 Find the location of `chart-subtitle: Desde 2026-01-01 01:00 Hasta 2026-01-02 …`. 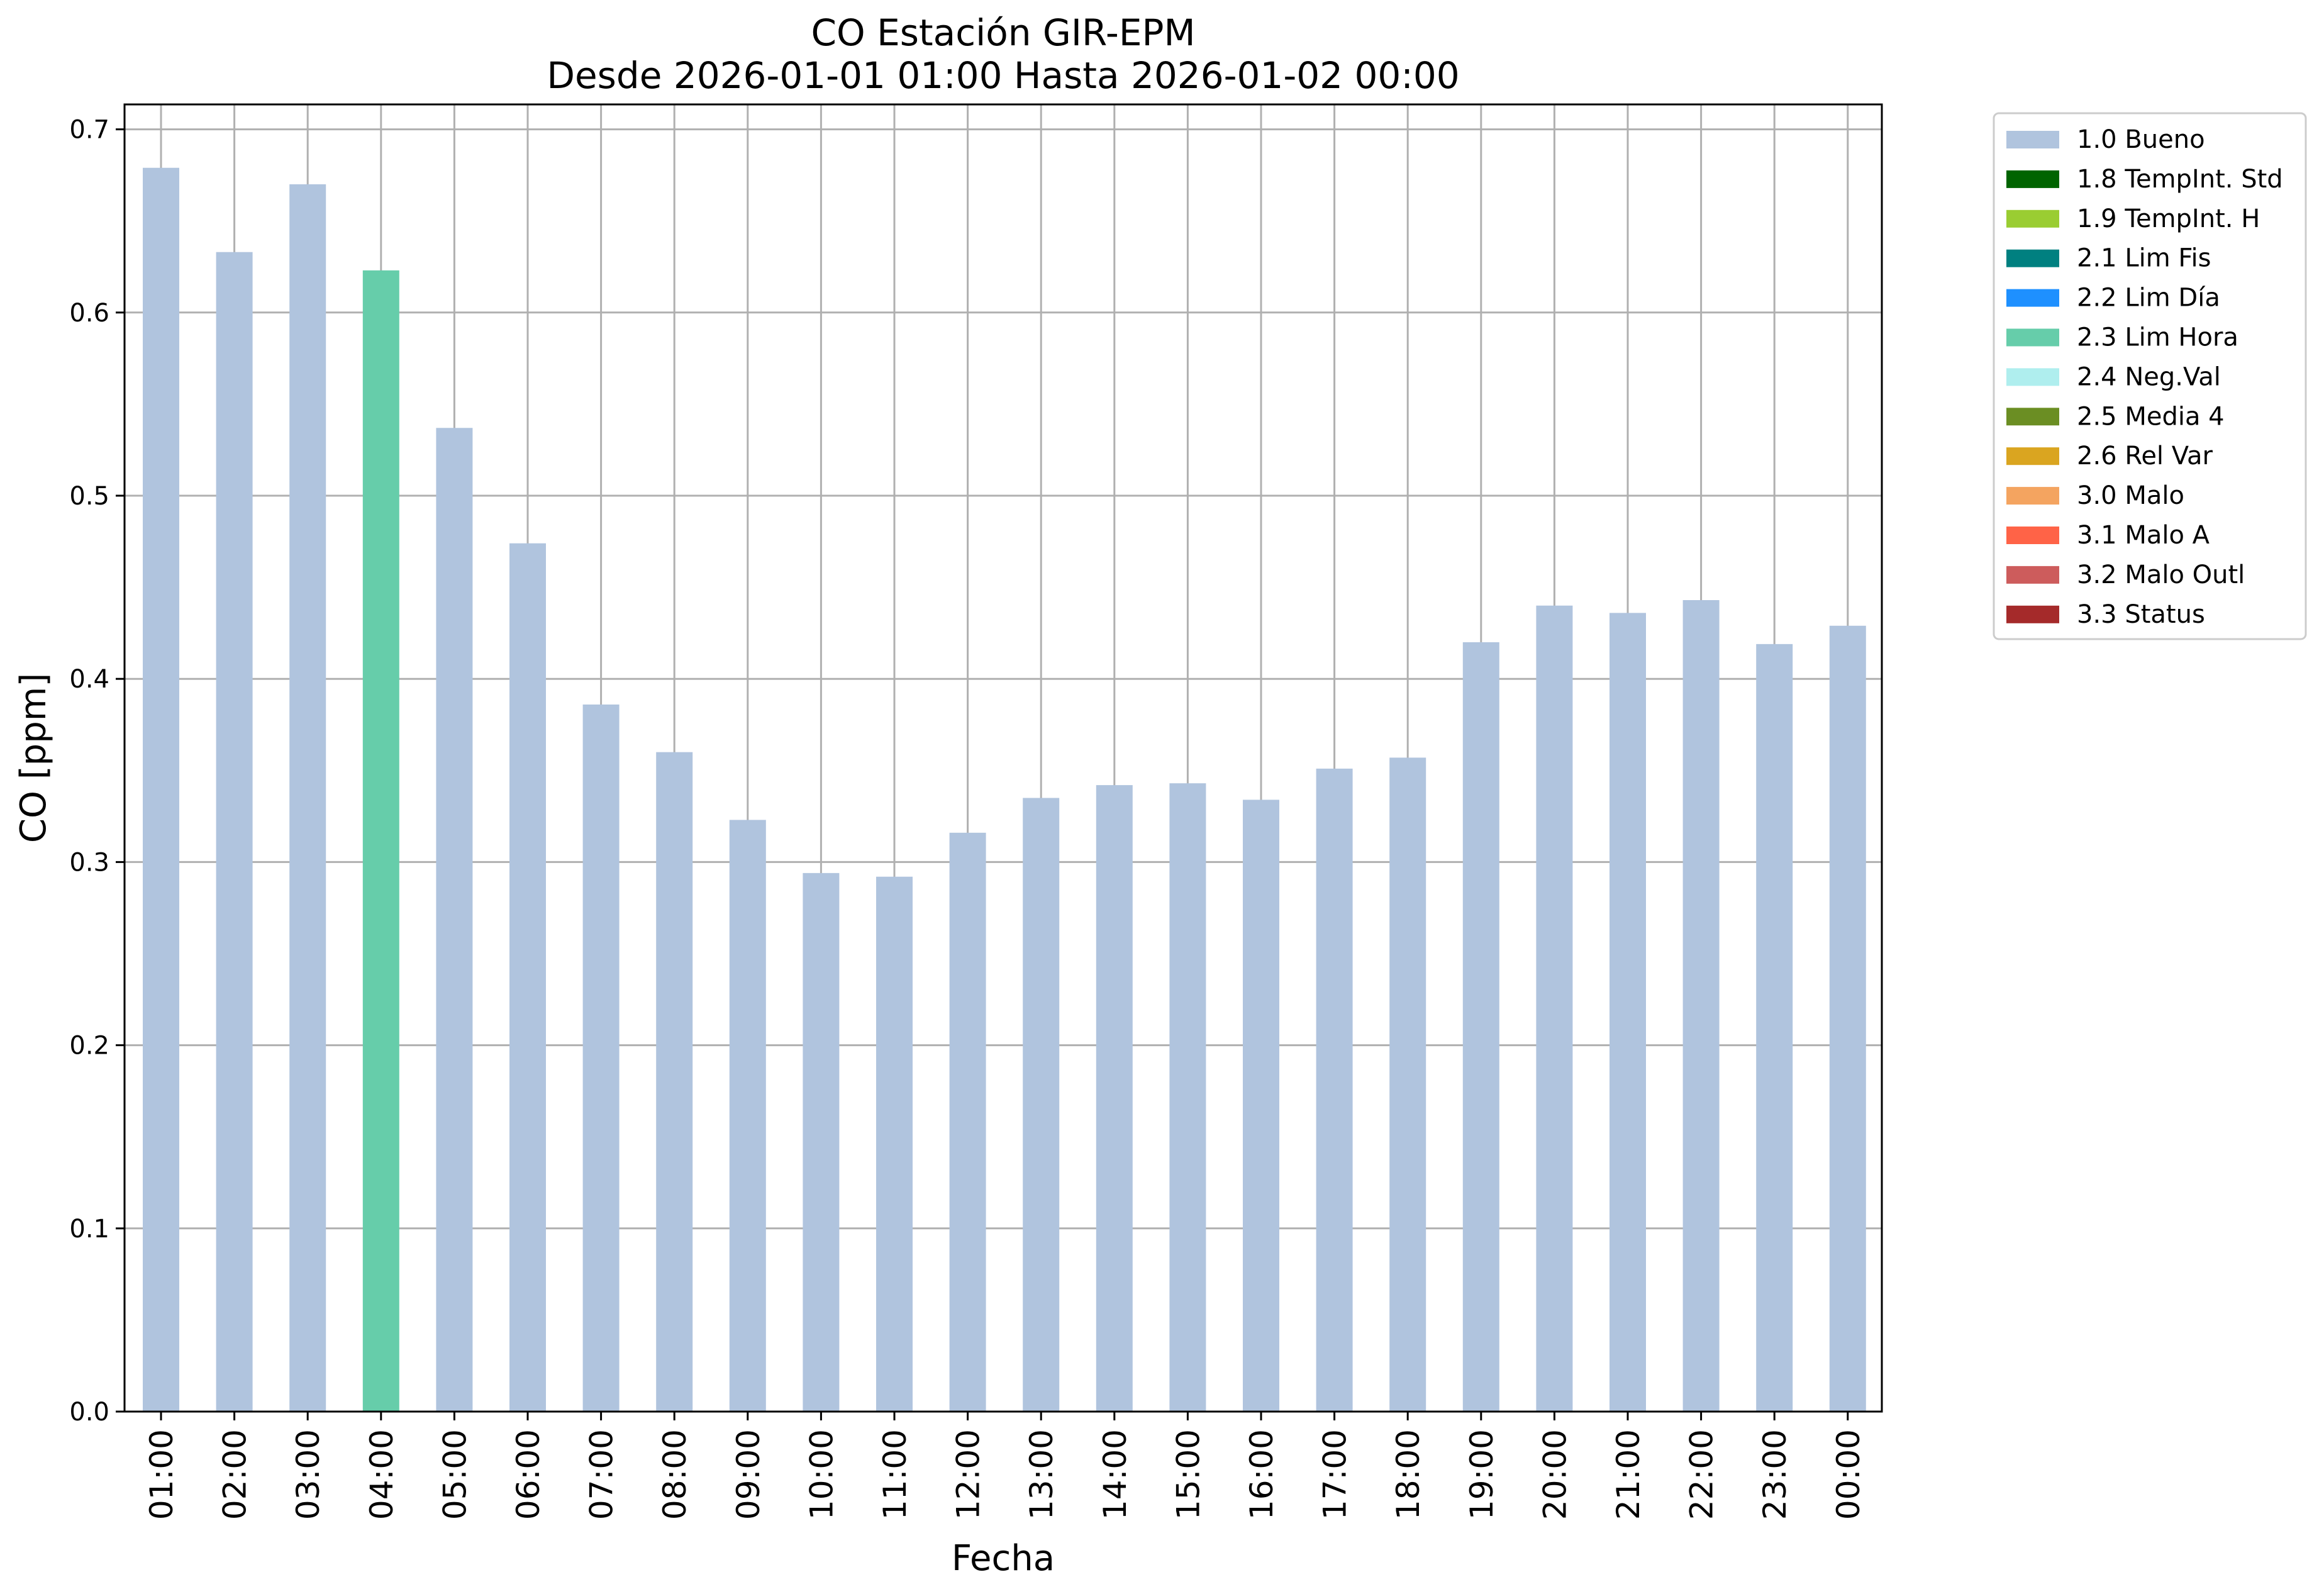

chart-subtitle: Desde 2026-01-01 01:00 Hasta 2026-01-02 … is located at coordinates (1003, 75).